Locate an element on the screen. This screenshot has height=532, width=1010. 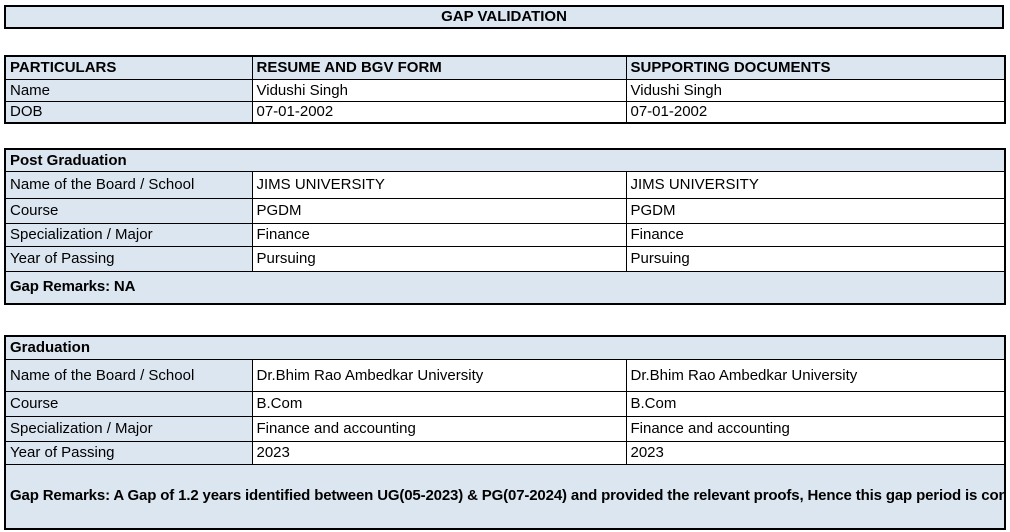
supporting-value-course: B.Com is located at coordinates (815, 403).